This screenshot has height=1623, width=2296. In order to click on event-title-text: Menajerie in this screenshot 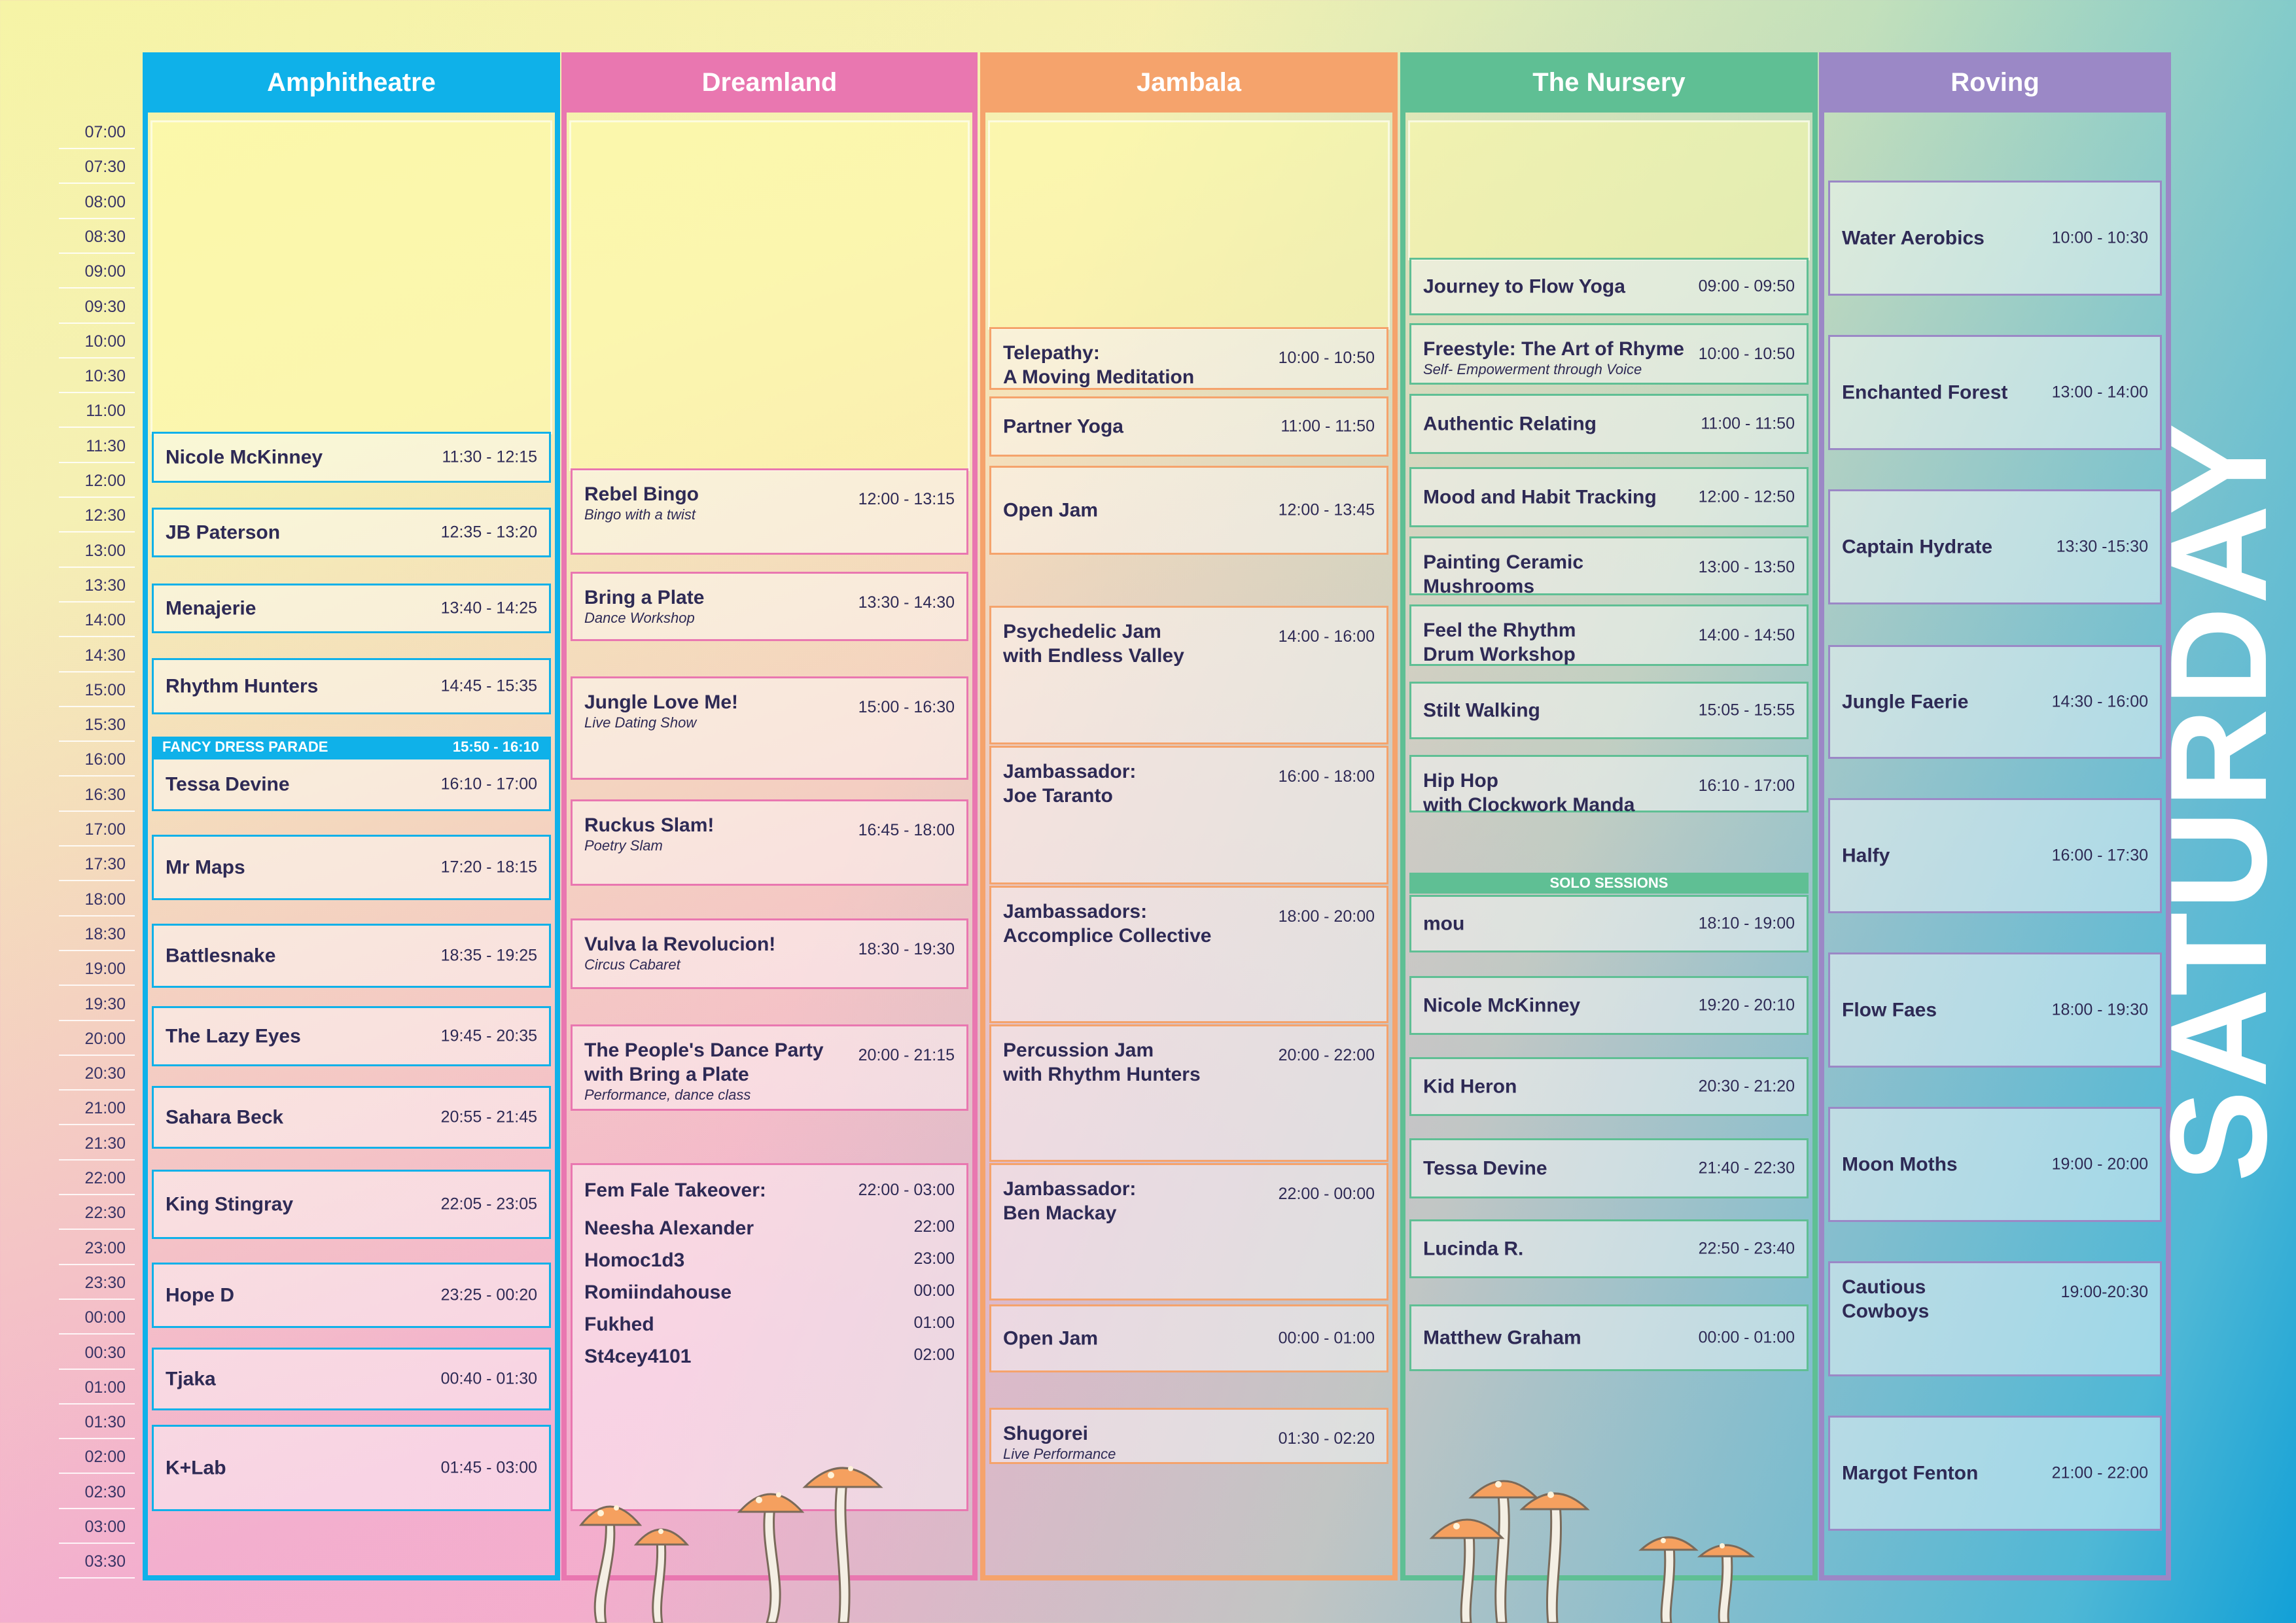, I will do `click(211, 608)`.